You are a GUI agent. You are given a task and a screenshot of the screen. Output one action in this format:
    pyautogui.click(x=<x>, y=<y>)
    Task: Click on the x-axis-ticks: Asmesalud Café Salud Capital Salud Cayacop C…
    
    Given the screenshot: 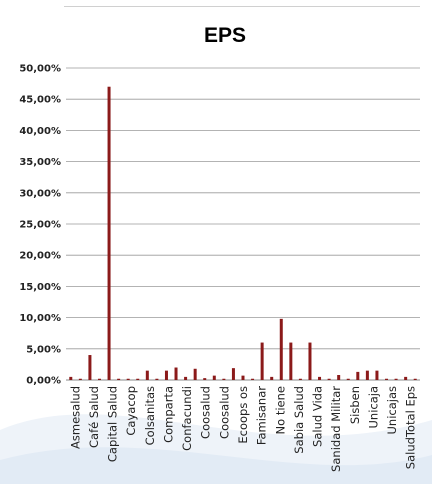 What is the action you would take?
    pyautogui.click(x=242, y=429)
    